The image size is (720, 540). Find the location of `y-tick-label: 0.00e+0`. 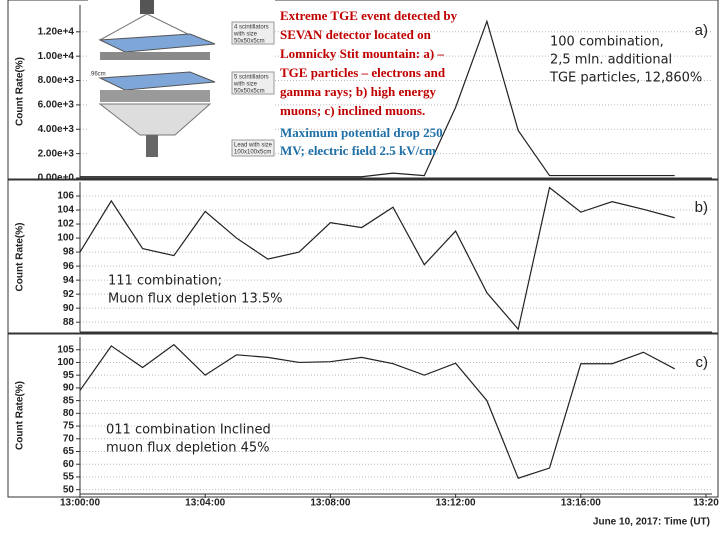

y-tick-label: 0.00e+0 is located at coordinates (56, 178).